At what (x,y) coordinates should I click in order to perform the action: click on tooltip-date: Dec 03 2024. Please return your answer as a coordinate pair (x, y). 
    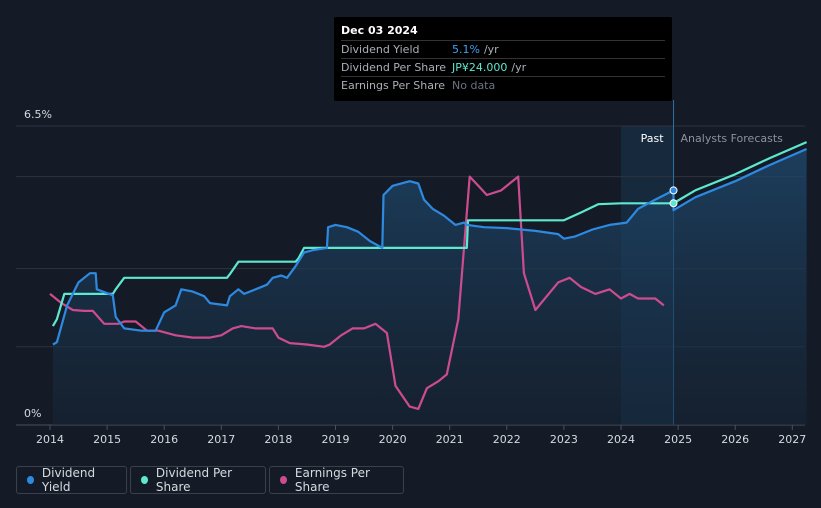
    Looking at the image, I should click on (503, 31).